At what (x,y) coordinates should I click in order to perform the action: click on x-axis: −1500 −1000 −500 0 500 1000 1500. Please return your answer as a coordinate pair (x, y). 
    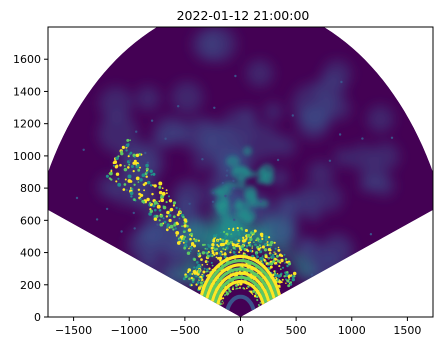
    Looking at the image, I should click on (238, 327).